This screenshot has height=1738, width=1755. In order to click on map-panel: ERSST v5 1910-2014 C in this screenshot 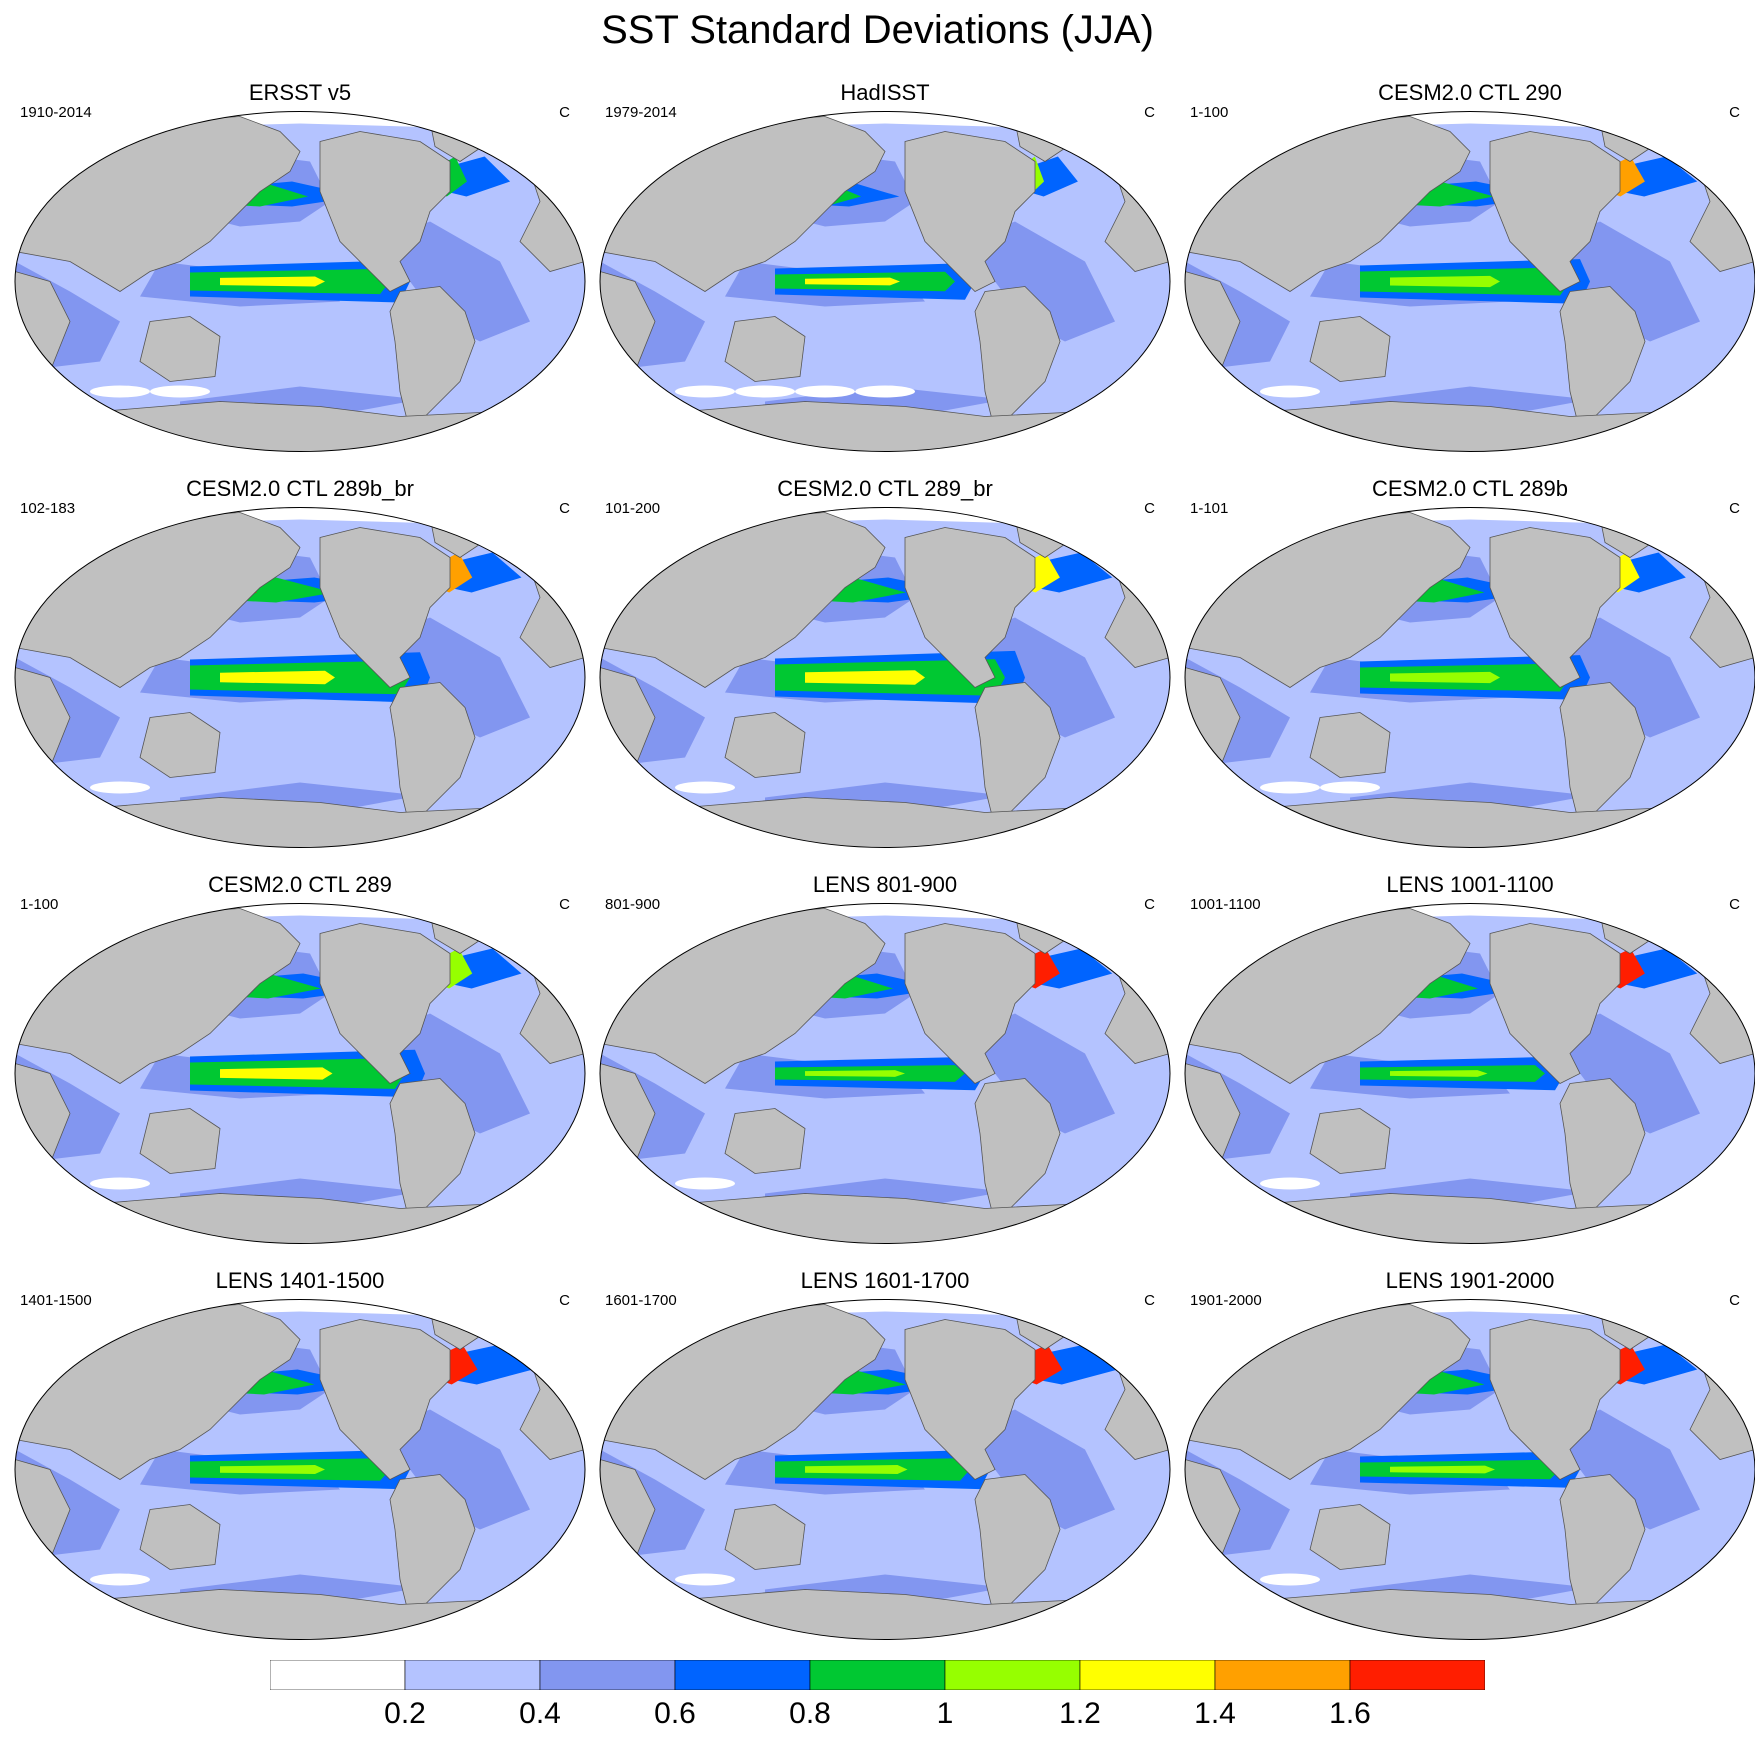, I will do `click(300, 272)`.